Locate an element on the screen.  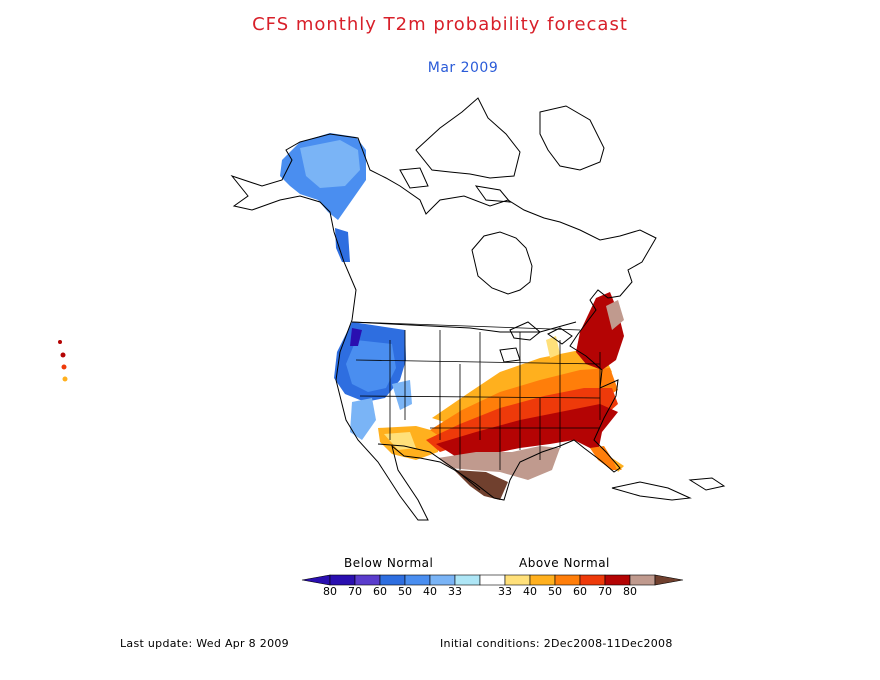
greenland is located at coordinates (572, 138).